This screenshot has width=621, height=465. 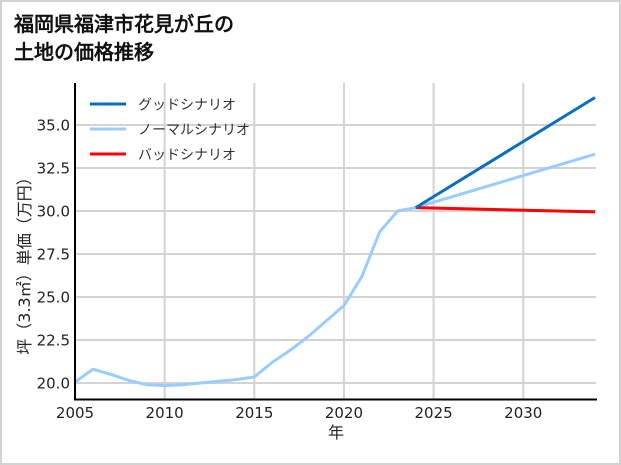 I want to click on x-tick-label: 2015, so click(x=254, y=413).